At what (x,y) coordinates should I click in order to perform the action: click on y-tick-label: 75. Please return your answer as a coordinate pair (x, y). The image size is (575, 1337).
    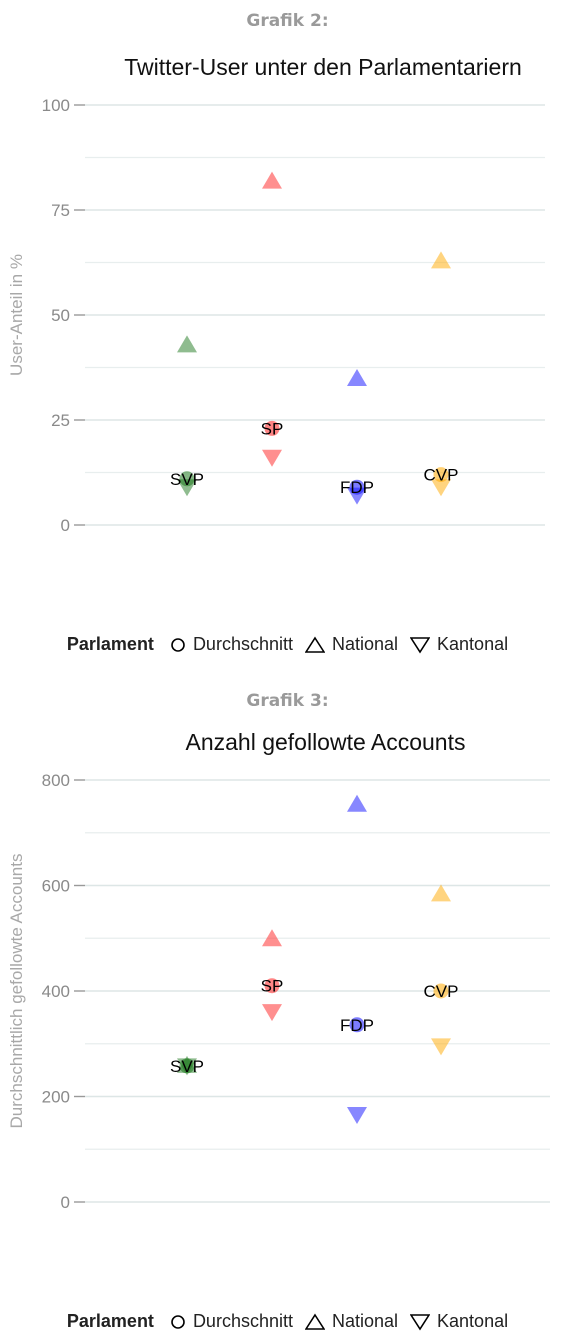
    Looking at the image, I should click on (60, 210).